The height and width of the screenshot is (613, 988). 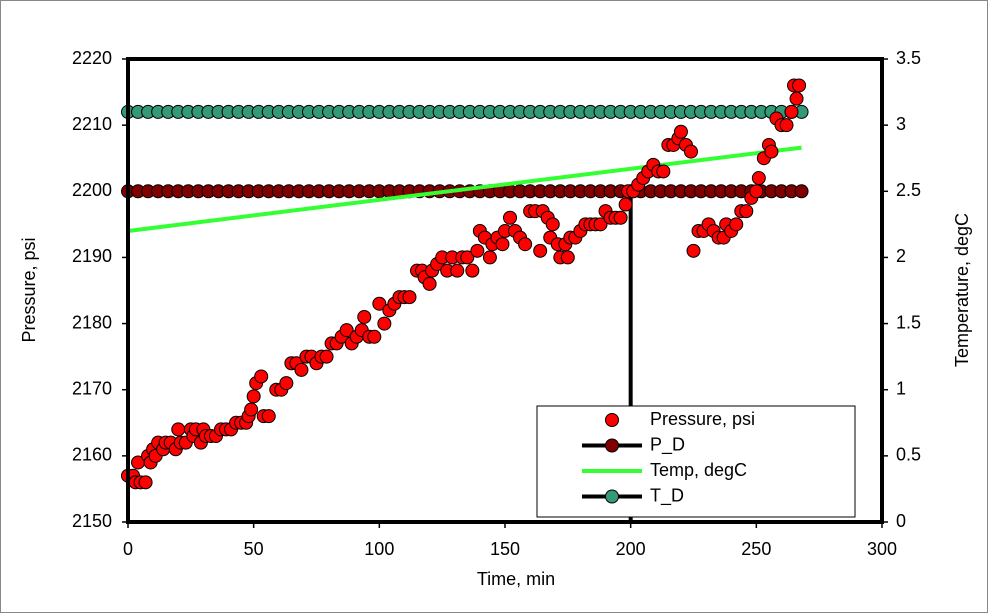 I want to click on y2-axis-label: Temperature, degC, so click(x=962, y=290).